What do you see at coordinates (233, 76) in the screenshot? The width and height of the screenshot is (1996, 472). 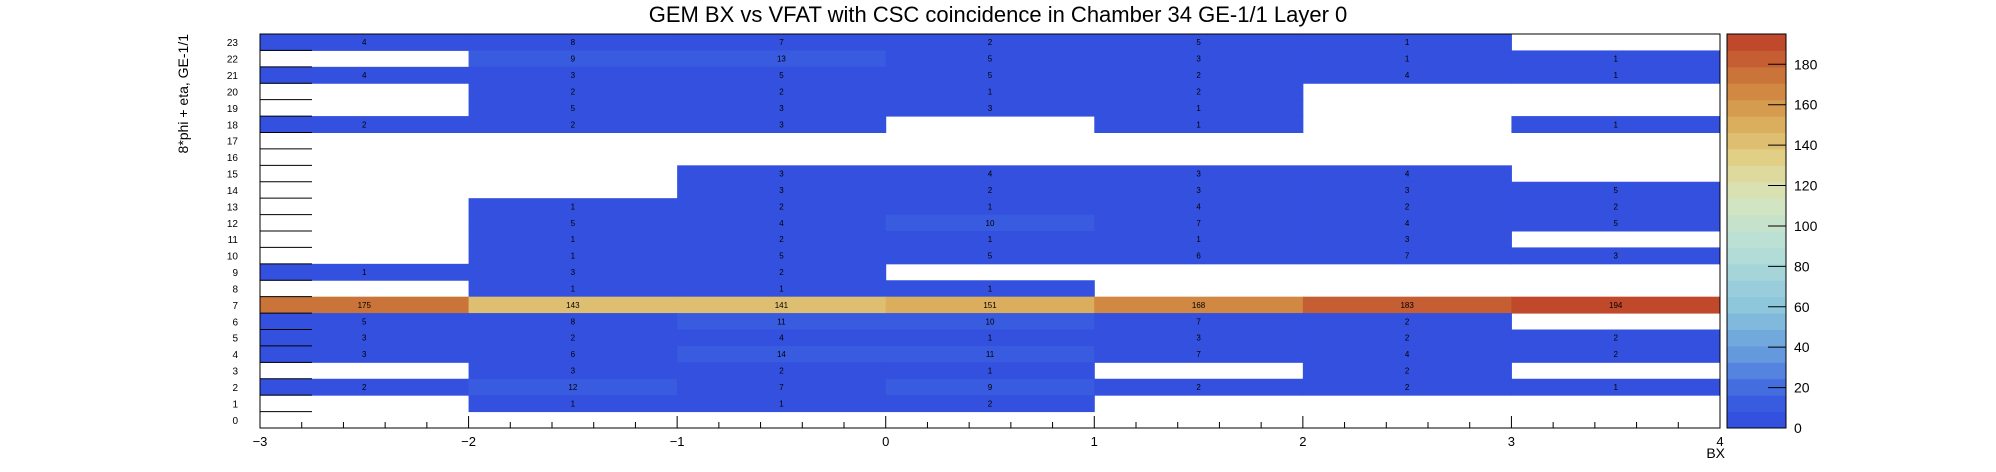 I see `y-tick-label: 21` at bounding box center [233, 76].